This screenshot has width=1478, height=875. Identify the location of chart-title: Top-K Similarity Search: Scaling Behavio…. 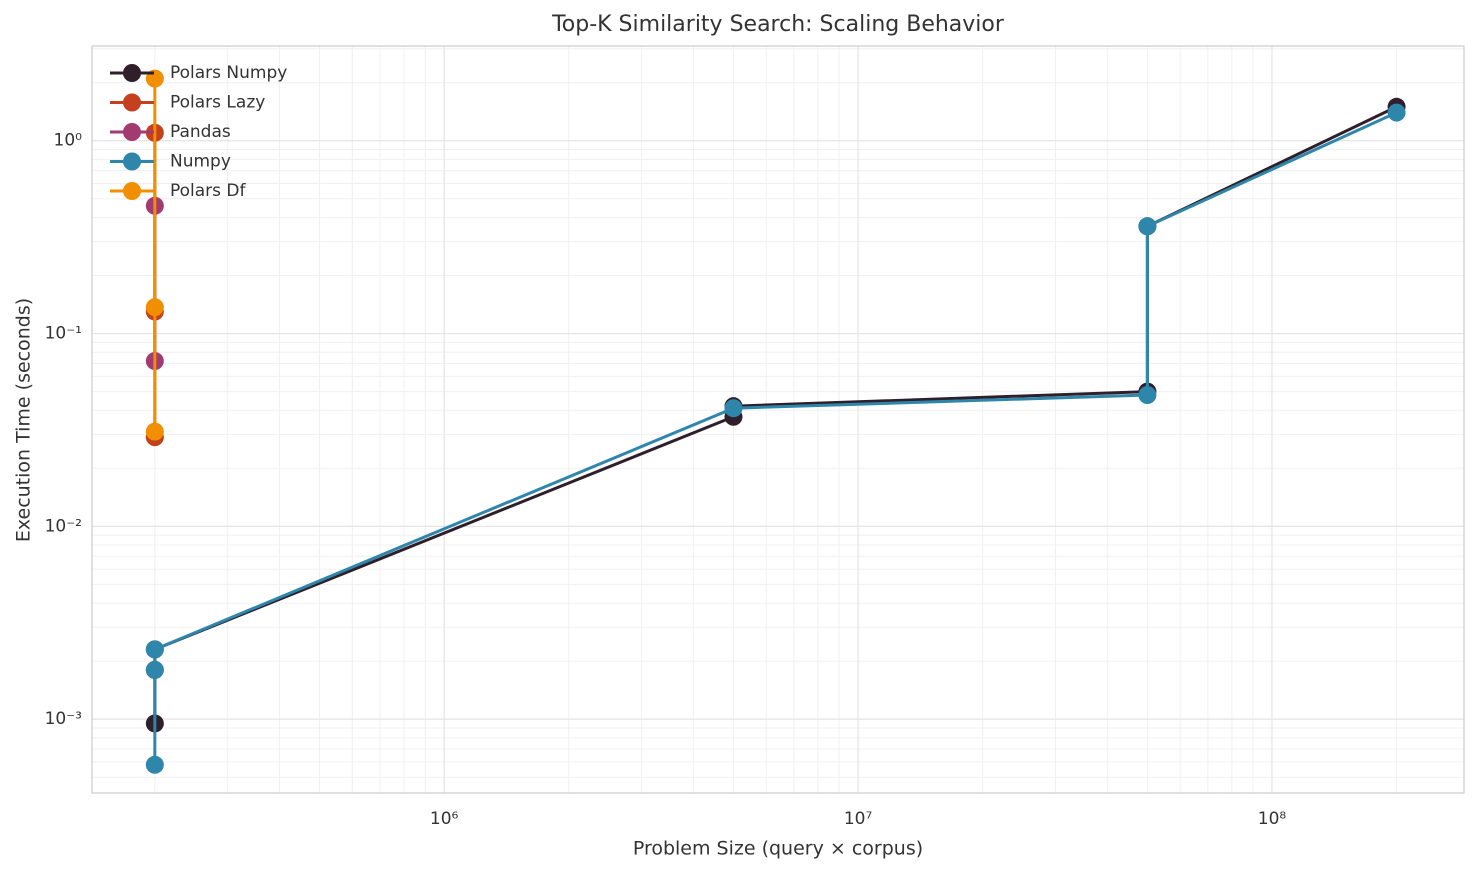
(778, 24).